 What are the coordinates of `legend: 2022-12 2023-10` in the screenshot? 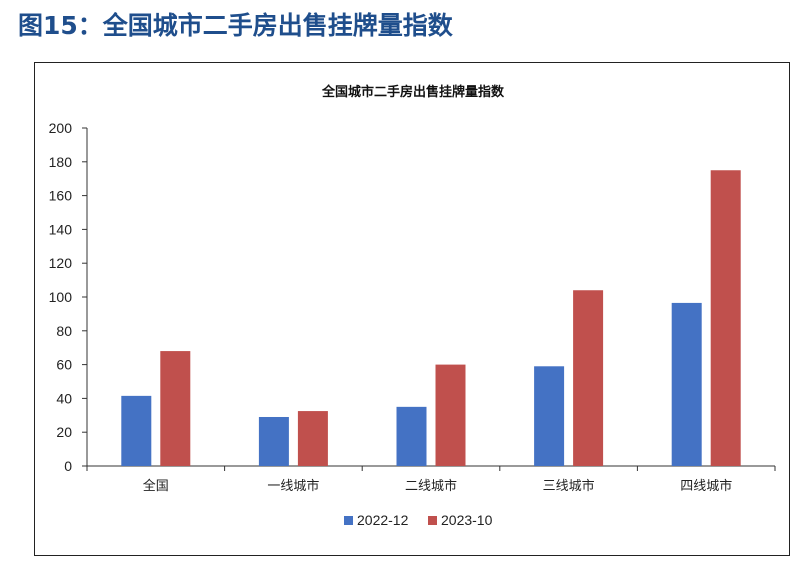 It's located at (418, 520).